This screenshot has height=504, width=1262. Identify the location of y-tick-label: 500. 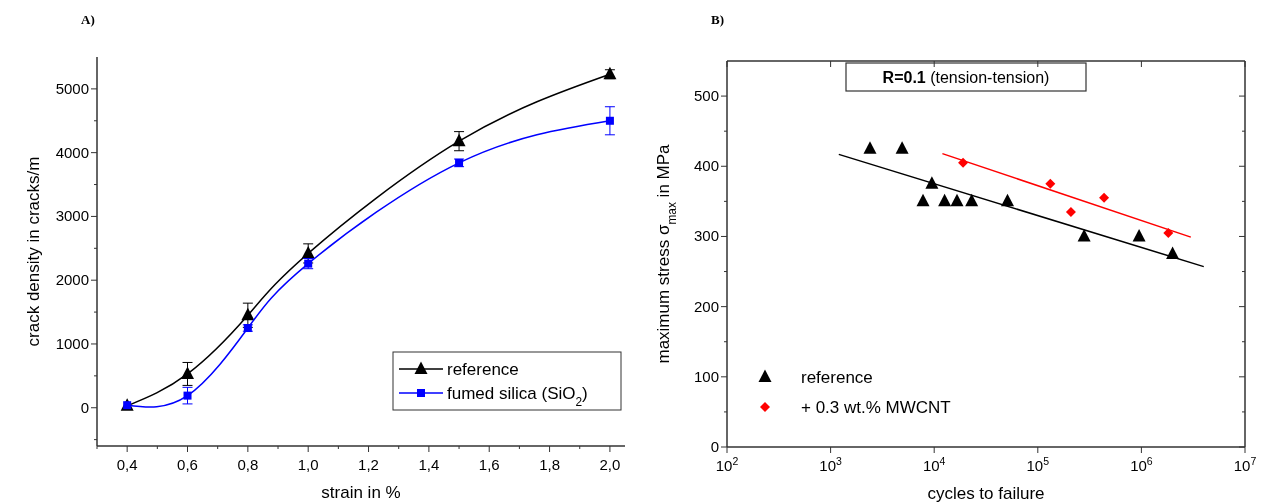
(706, 96).